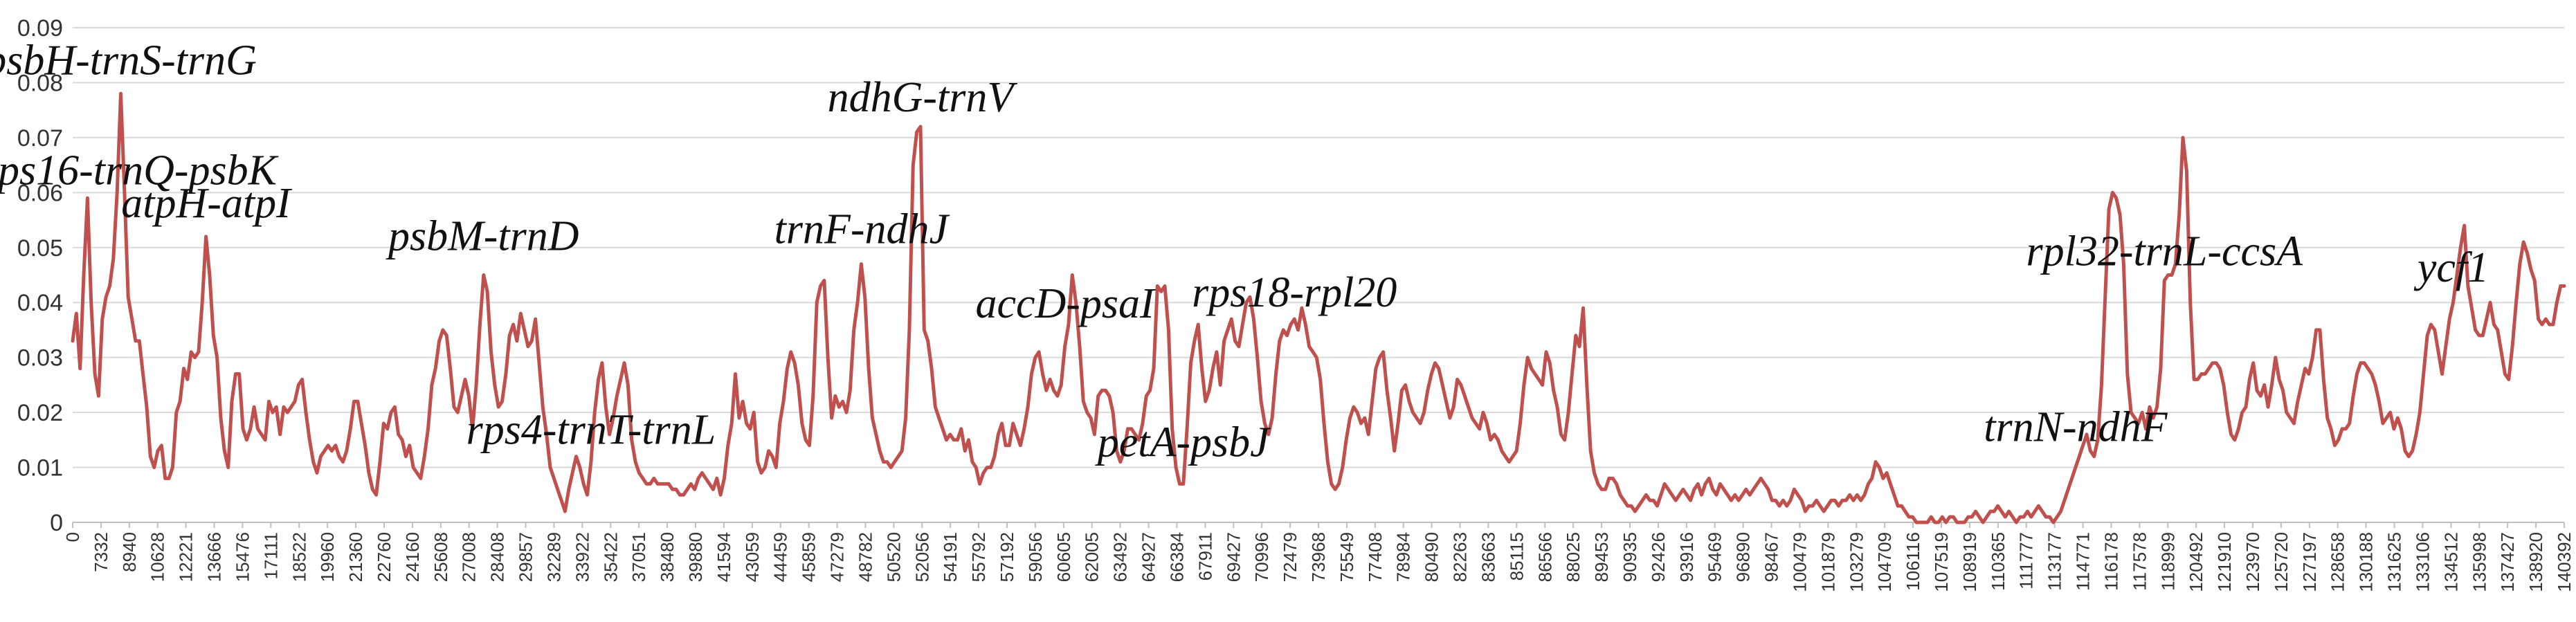  What do you see at coordinates (1318, 557) in the screenshot?
I see `x-tick-label: 73968` at bounding box center [1318, 557].